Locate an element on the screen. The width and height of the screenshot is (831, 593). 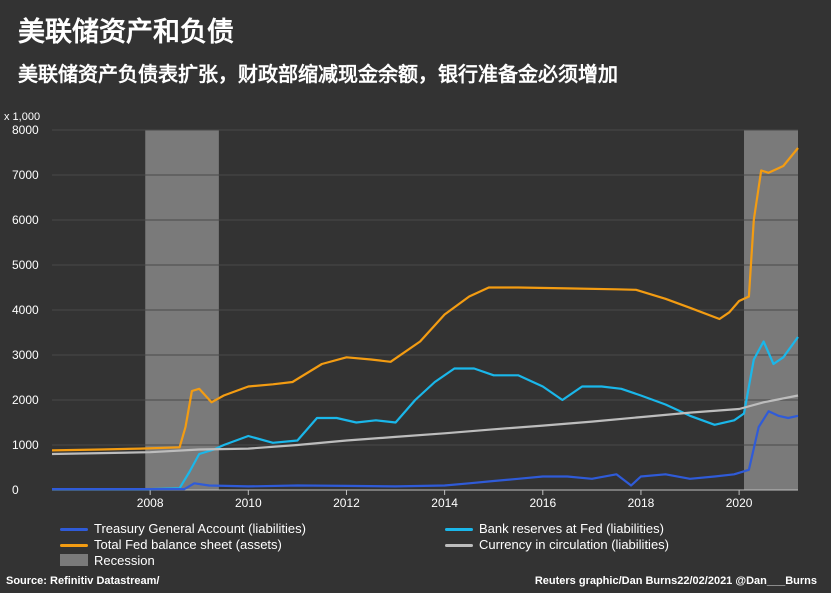
y-tick-label: 0 is located at coordinates (15, 490).